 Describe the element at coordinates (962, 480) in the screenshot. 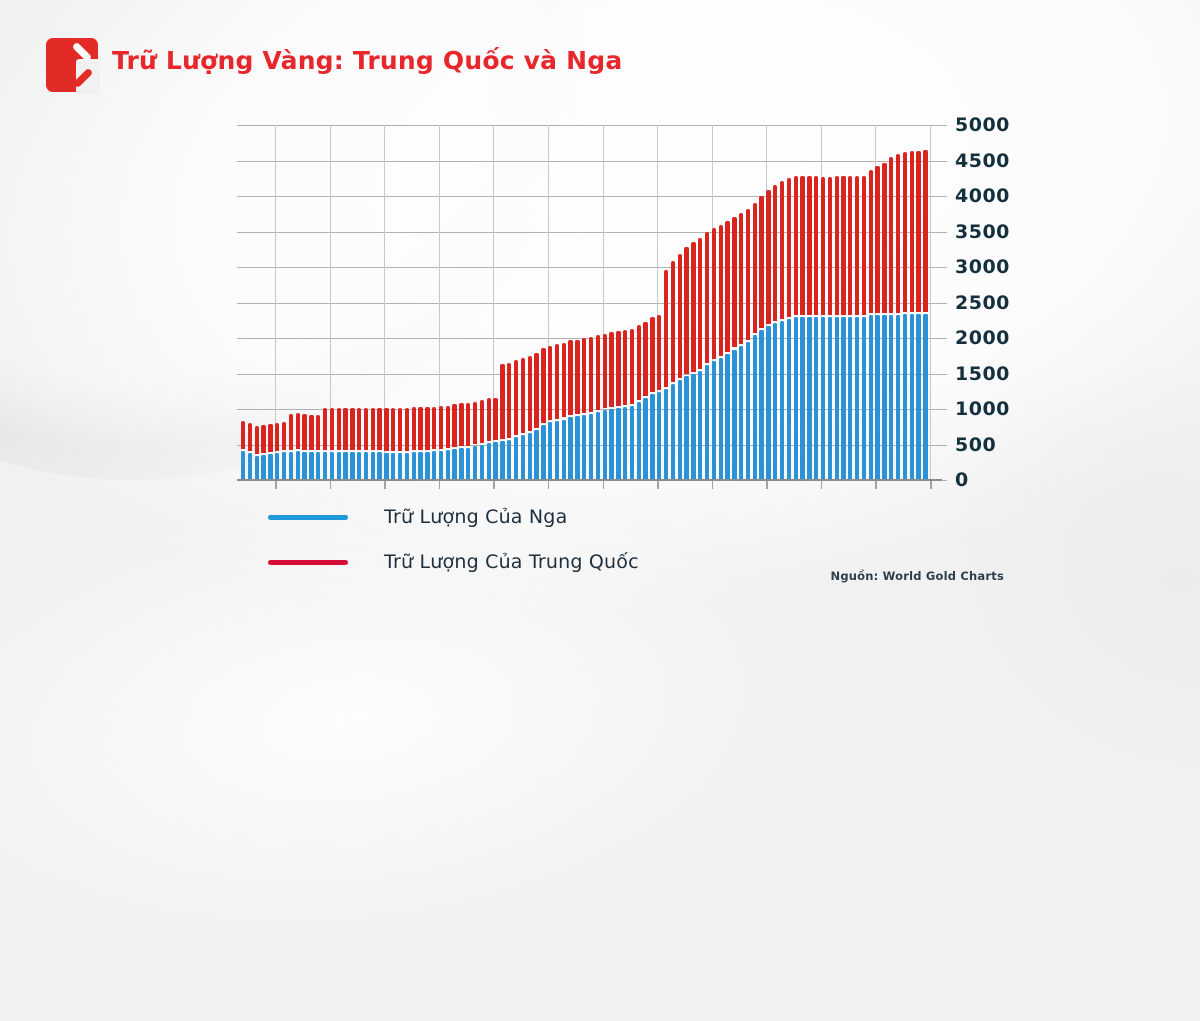

I see `y-axis-tick-label: 0` at that location.